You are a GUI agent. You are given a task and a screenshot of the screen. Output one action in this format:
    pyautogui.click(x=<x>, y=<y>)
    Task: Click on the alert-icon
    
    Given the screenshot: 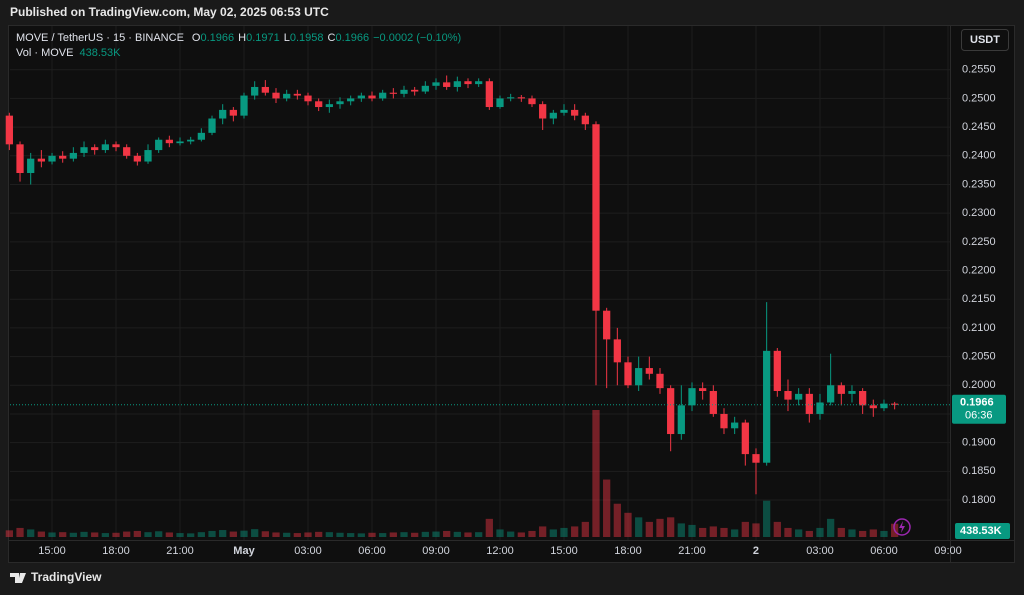 What is the action you would take?
    pyautogui.click(x=902, y=527)
    